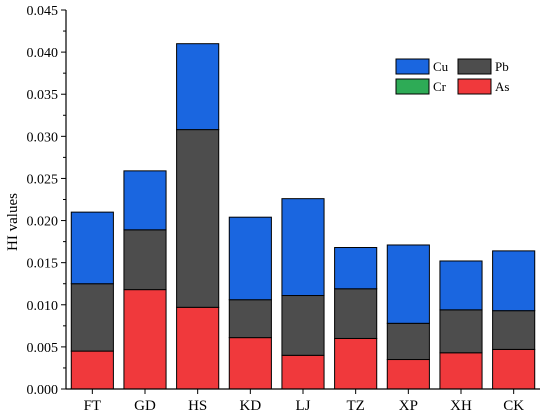 This screenshot has width=550, height=416. I want to click on bar-ck-cu, so click(514, 281).